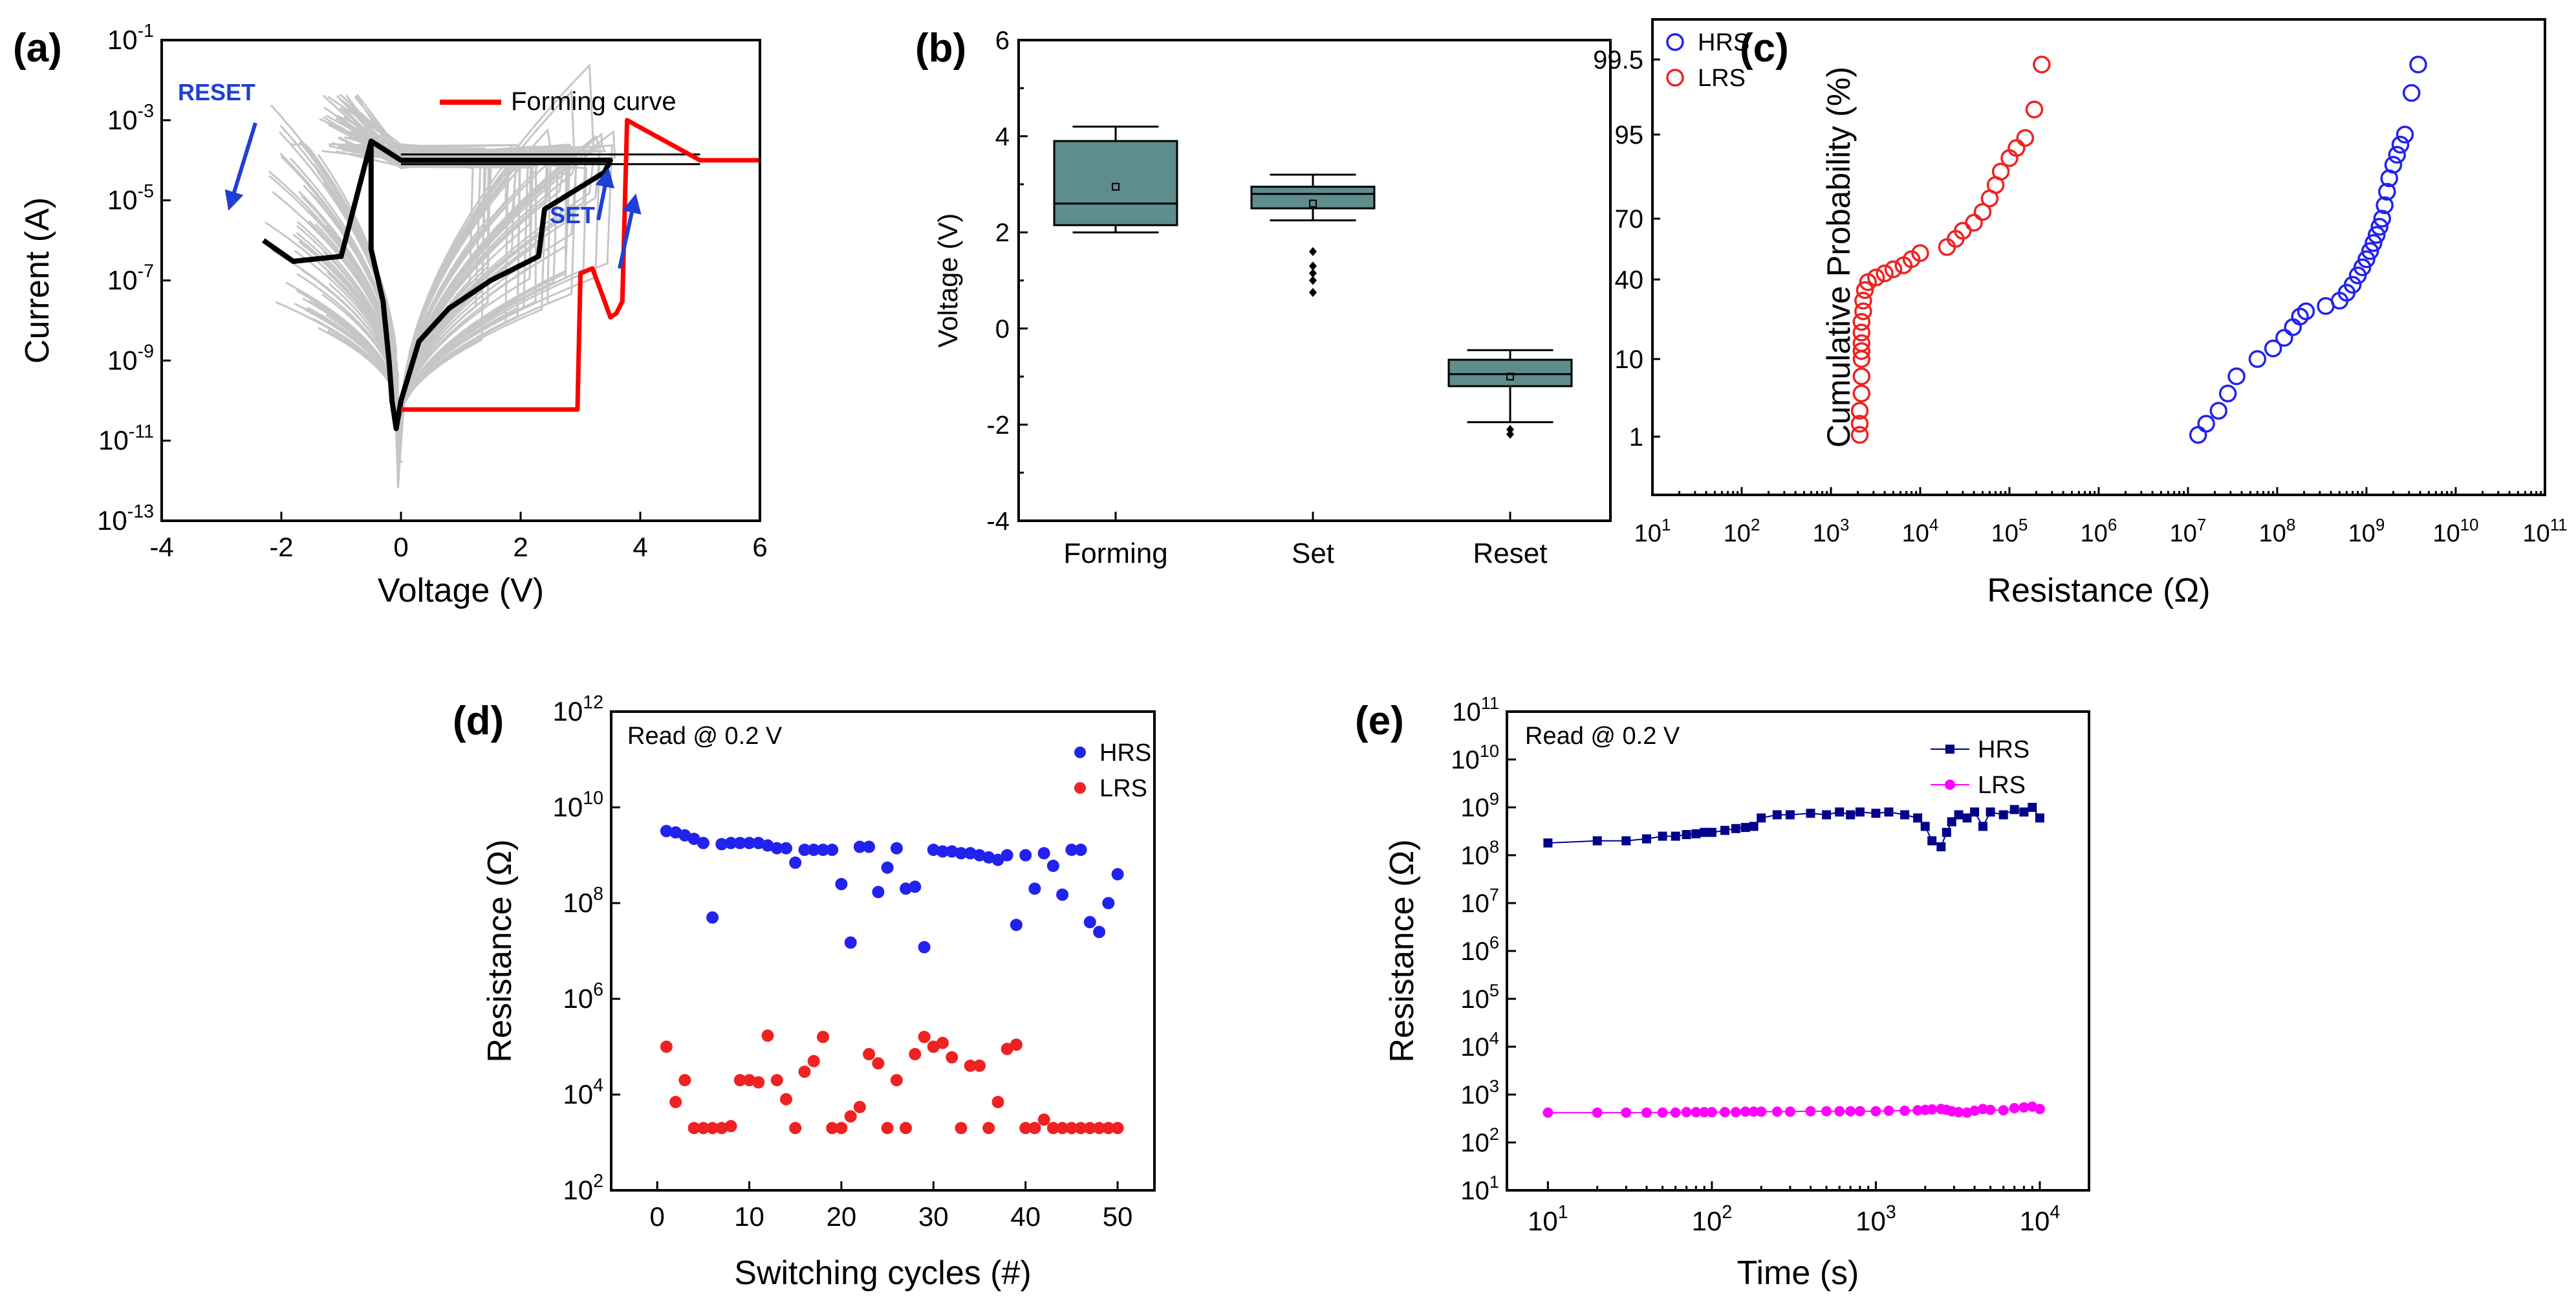 This screenshot has width=2576, height=1310. Describe the element at coordinates (1618, 60) in the screenshot. I see `y-tick-label: 99.5` at that location.